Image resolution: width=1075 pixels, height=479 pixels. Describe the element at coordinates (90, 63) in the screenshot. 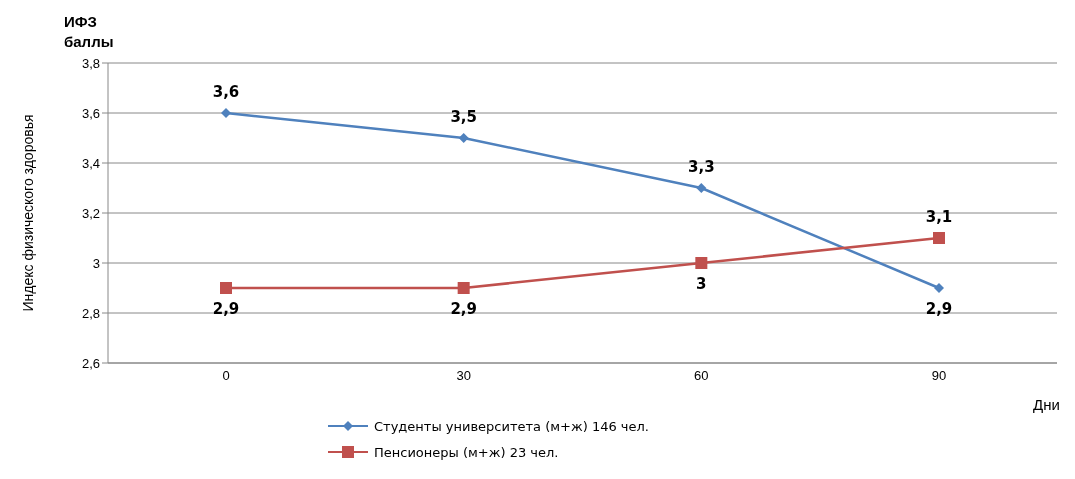

I see `y-tick-label: 3,8` at that location.